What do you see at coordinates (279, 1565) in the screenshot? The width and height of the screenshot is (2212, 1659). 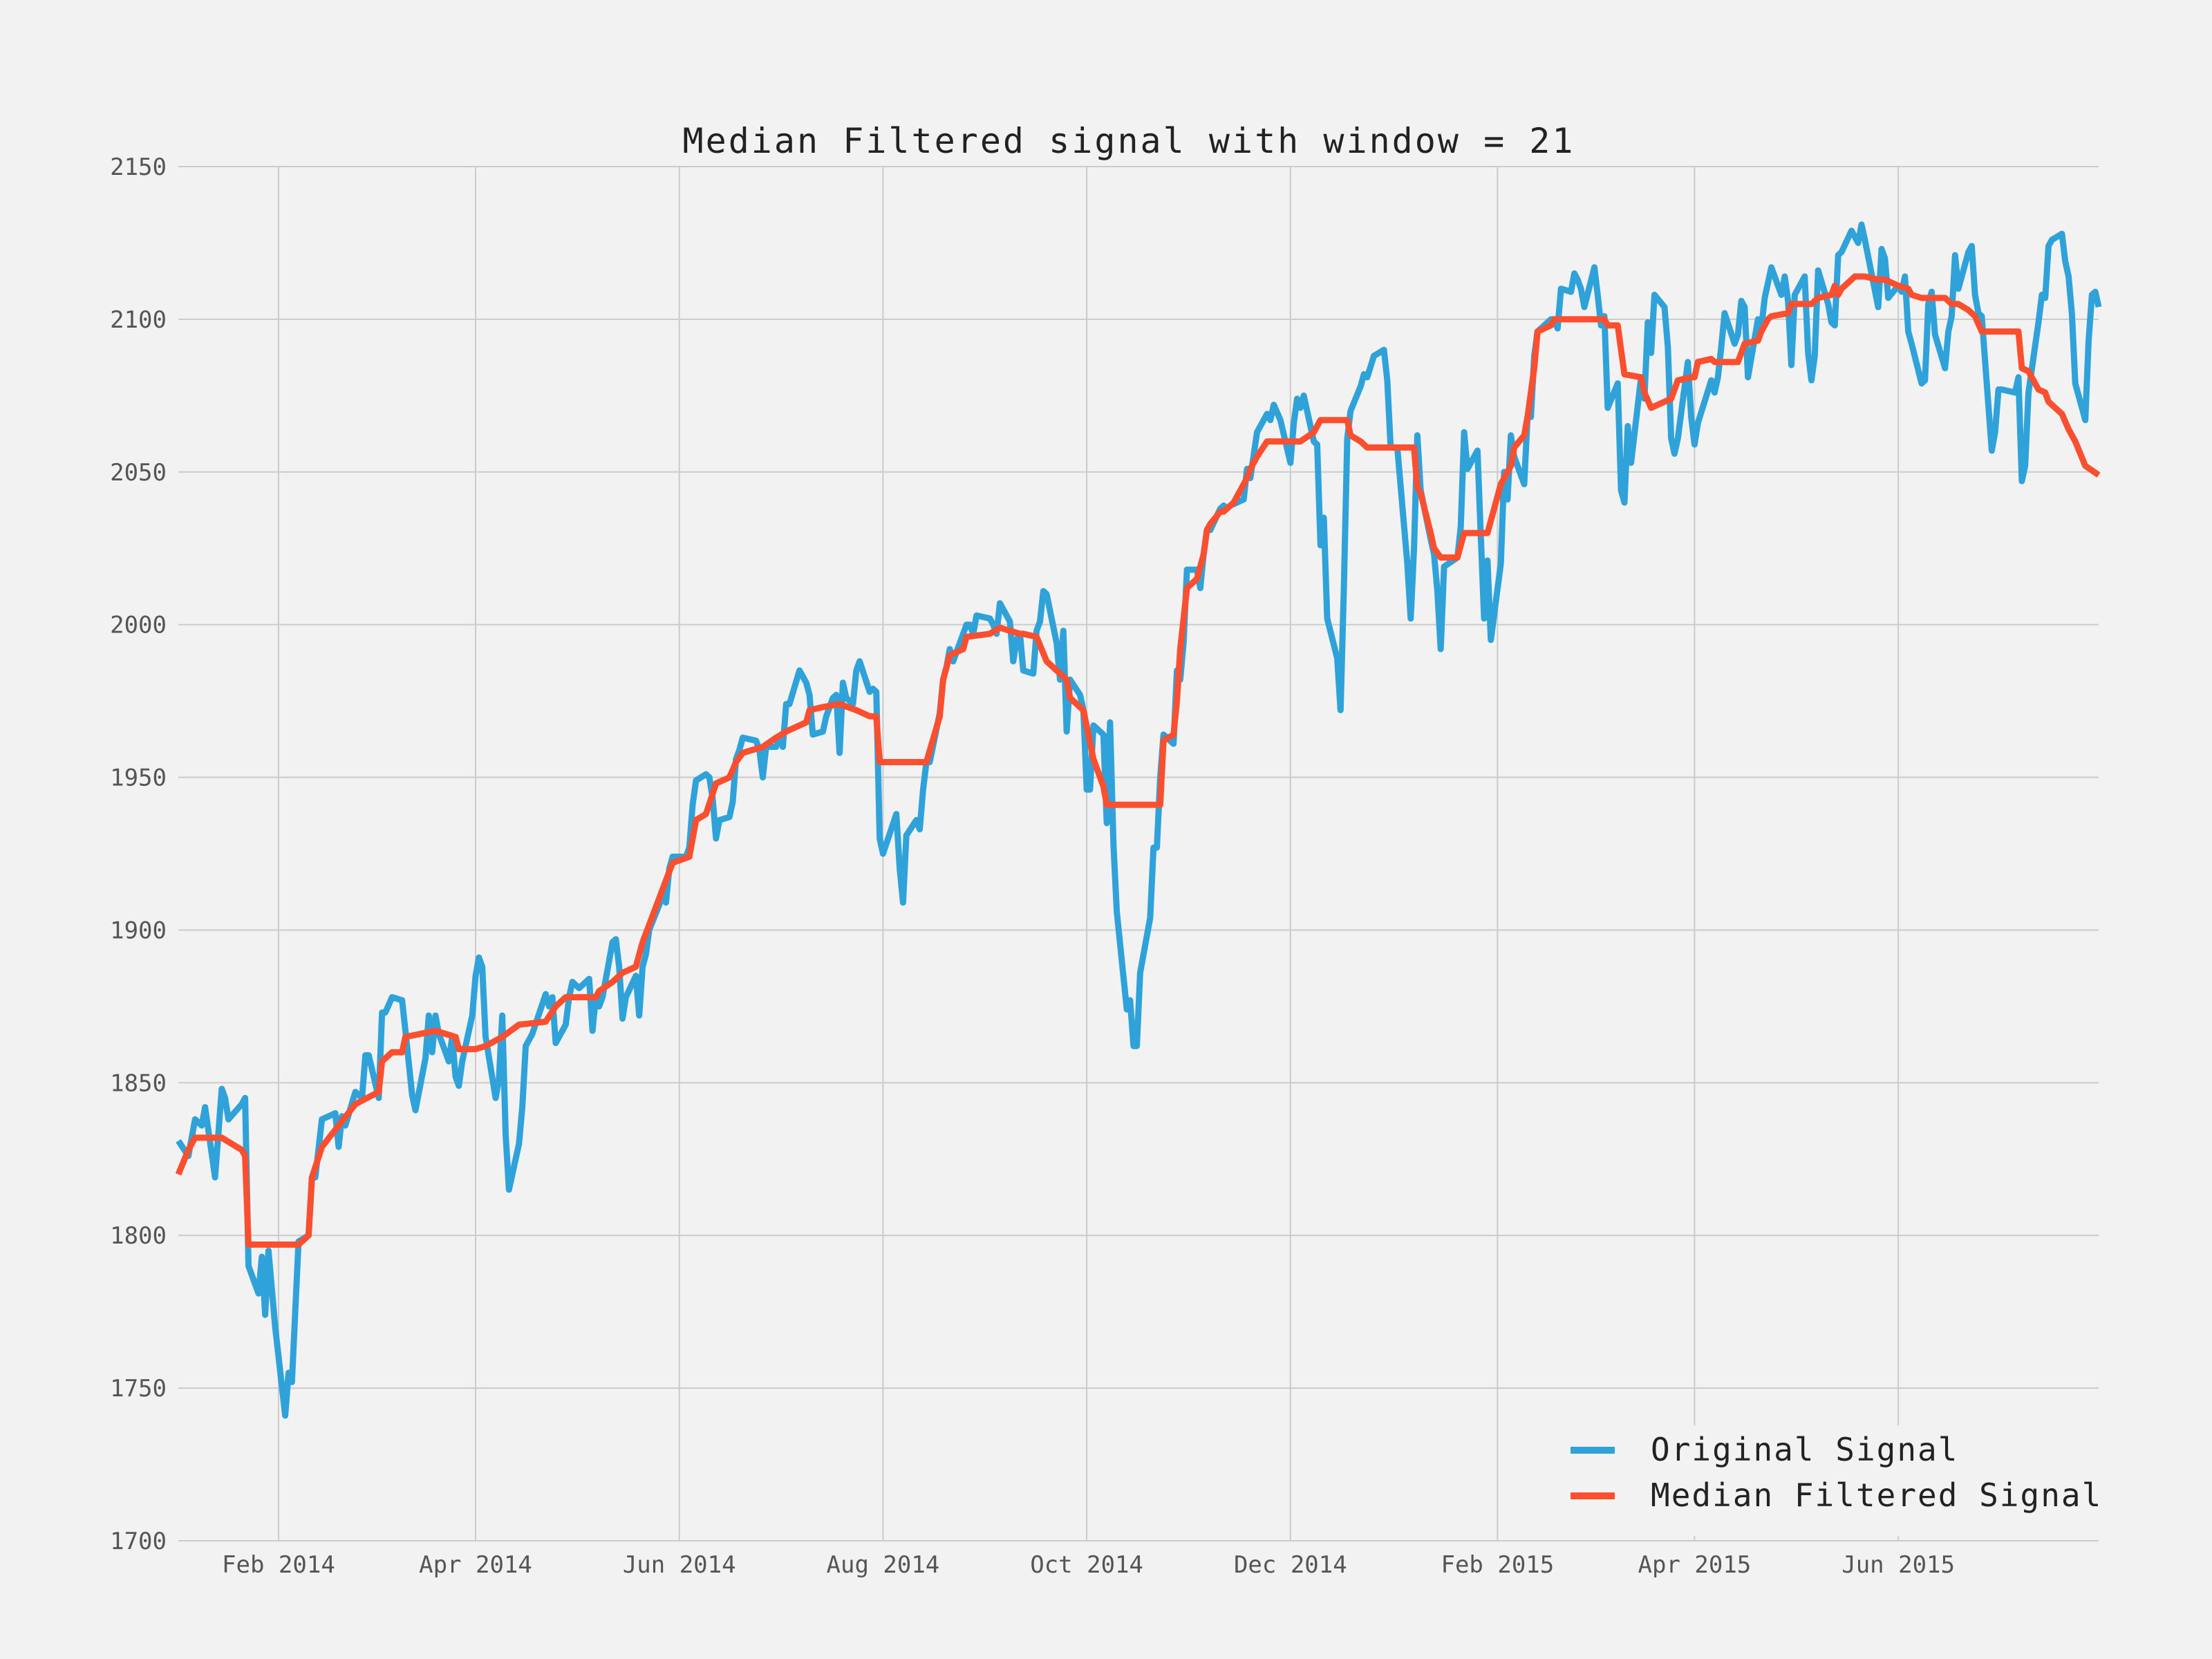 I see `x-tick-label: Feb 2014` at bounding box center [279, 1565].